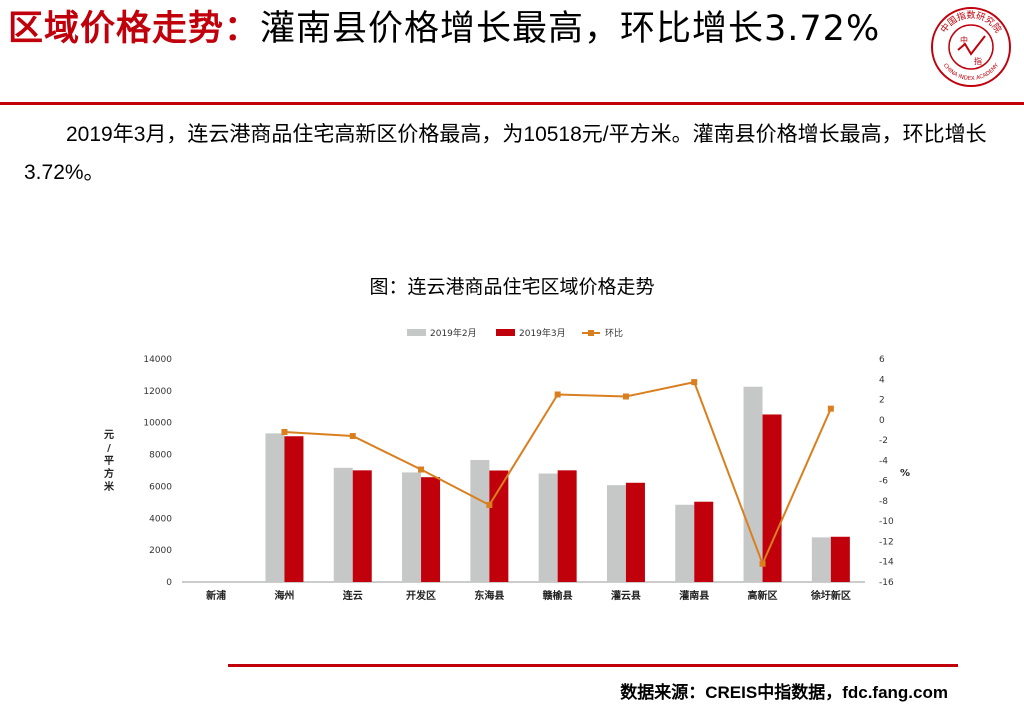 The width and height of the screenshot is (1024, 709). I want to click on category-label: 东海县, so click(489, 595).